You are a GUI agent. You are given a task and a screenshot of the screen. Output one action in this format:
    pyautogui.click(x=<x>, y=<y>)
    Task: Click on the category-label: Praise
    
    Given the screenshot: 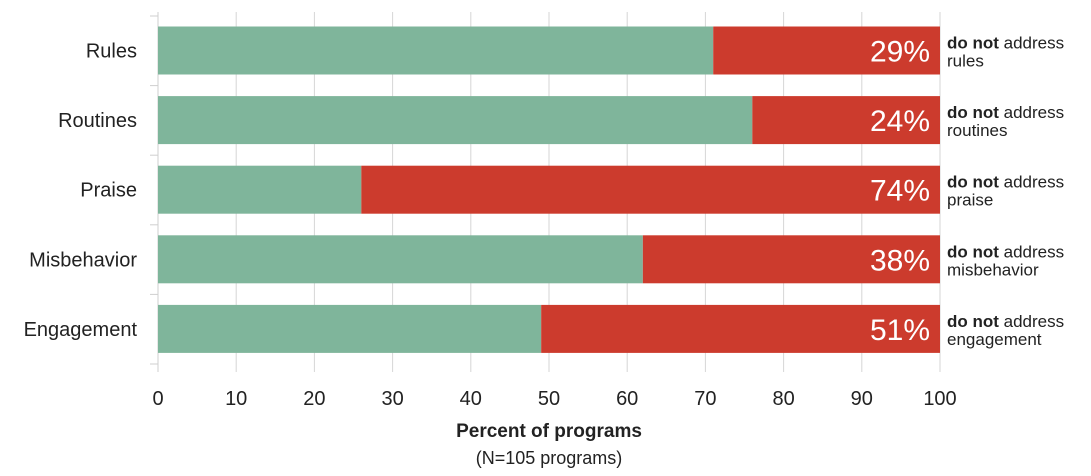 What is the action you would take?
    pyautogui.click(x=108, y=191)
    